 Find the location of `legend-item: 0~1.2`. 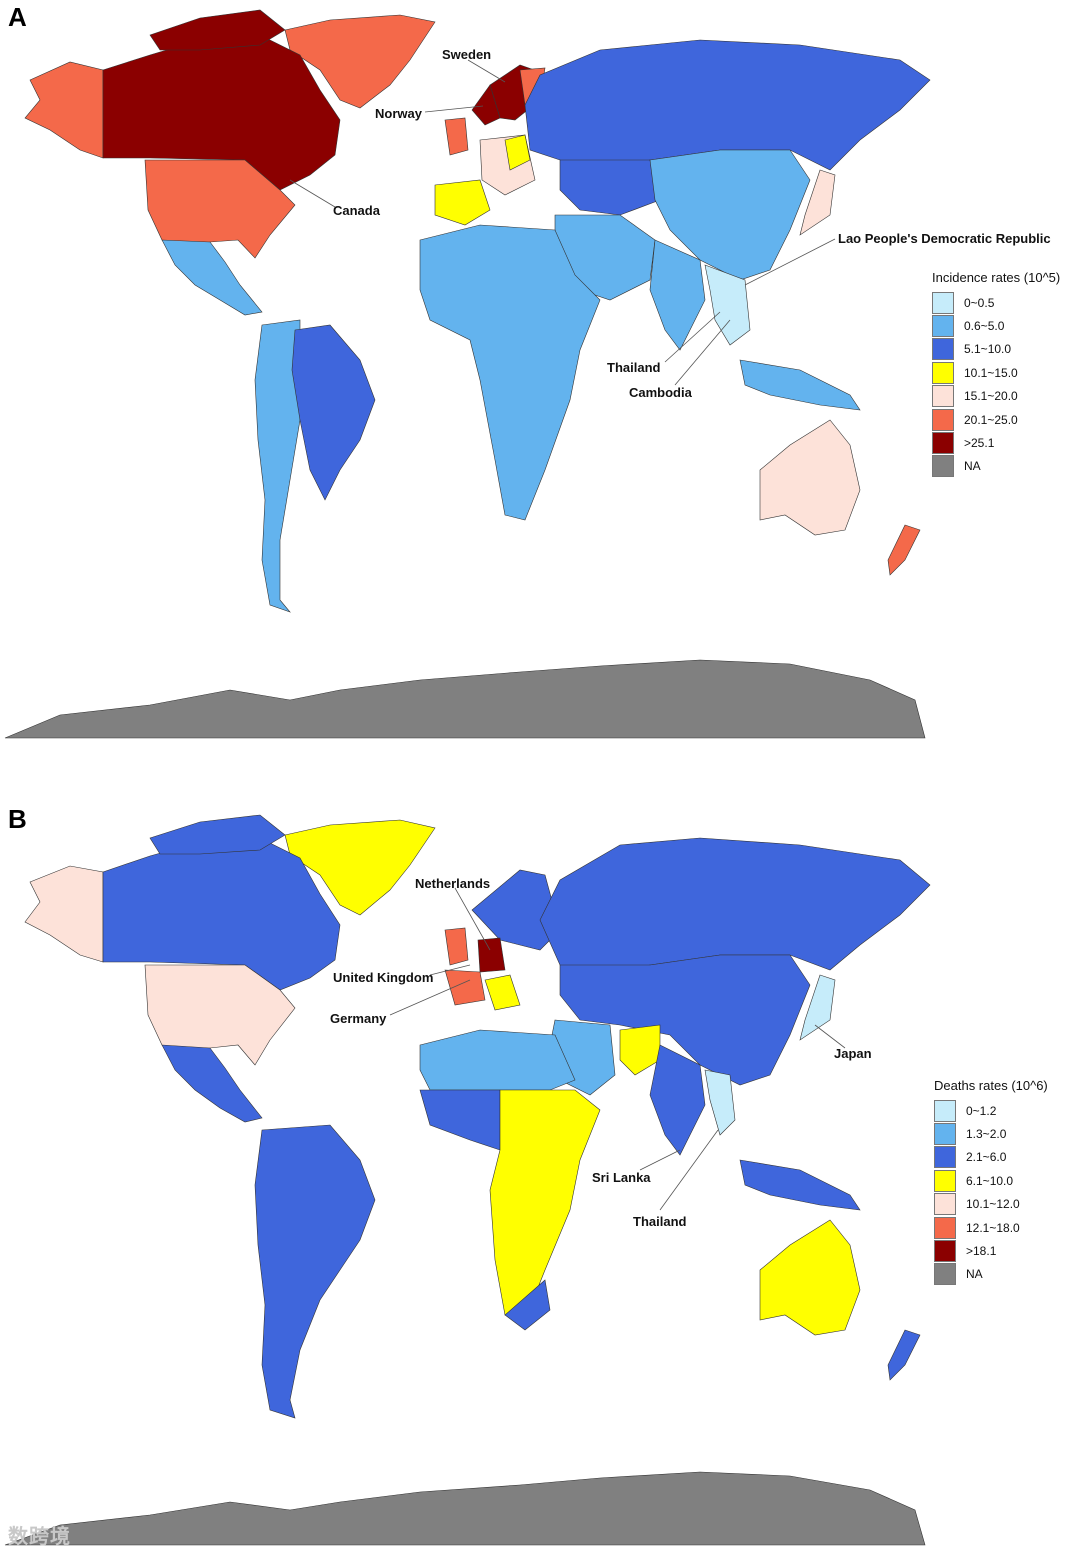

legend-item: 0~1.2 is located at coordinates (991, 1110).